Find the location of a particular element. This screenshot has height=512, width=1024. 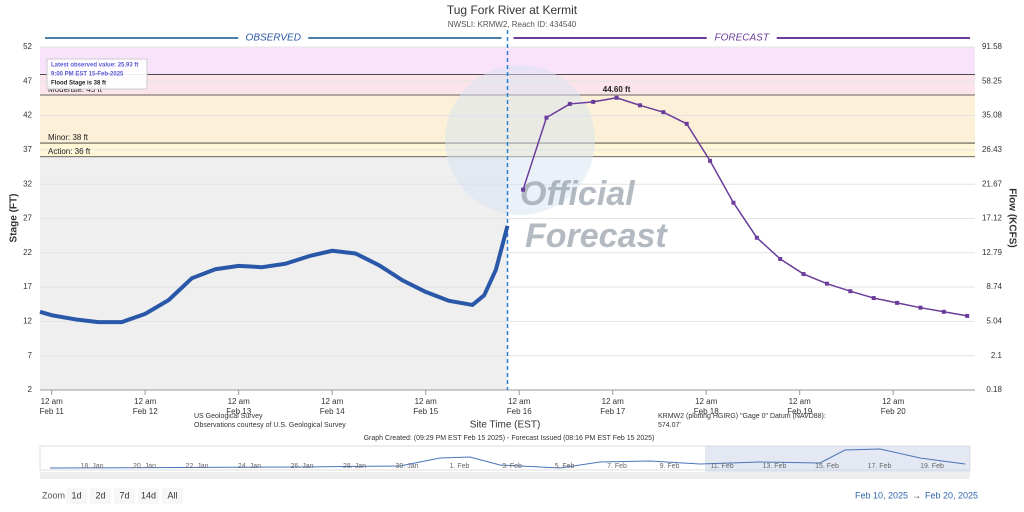

y2-tick-label: 0.18 is located at coordinates (994, 389).